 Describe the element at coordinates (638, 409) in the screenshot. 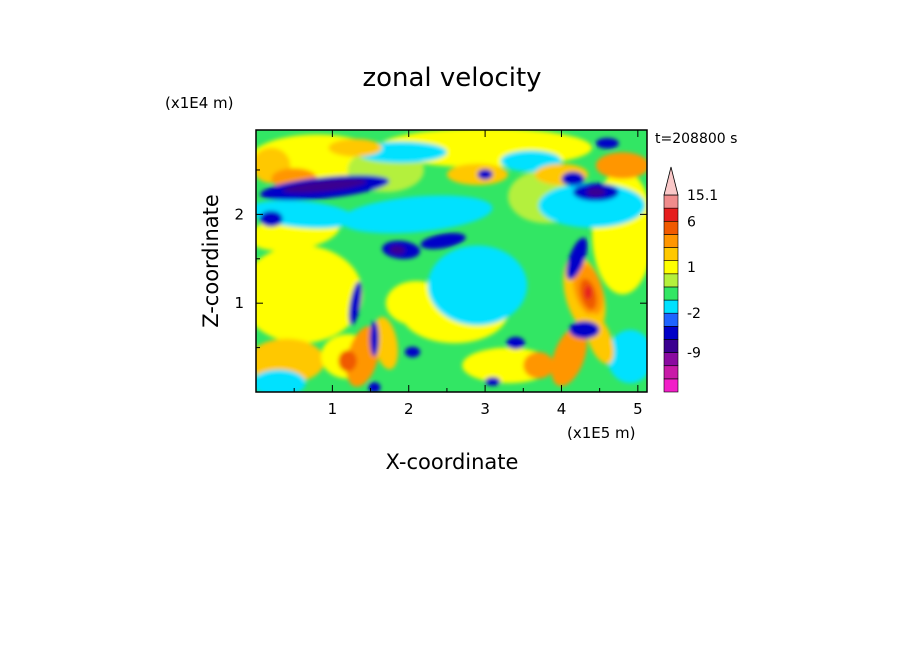

I see `x-tick-label: 5` at that location.